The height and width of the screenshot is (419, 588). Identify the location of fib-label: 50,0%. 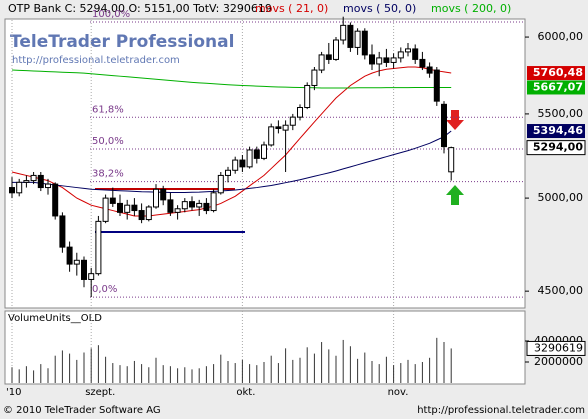
(108, 141).